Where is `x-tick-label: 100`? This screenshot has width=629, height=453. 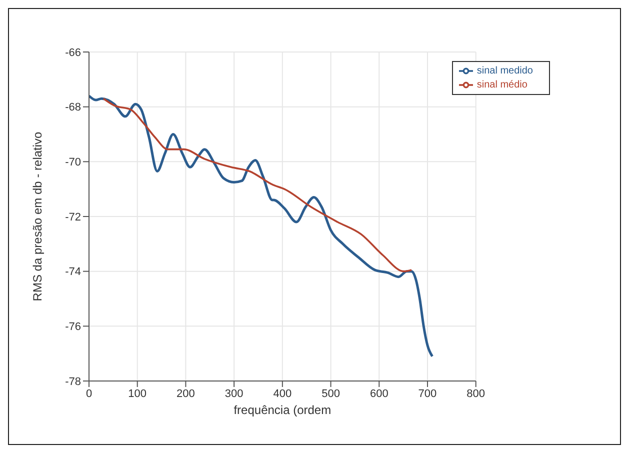
x-tick-label: 100 is located at coordinates (137, 394).